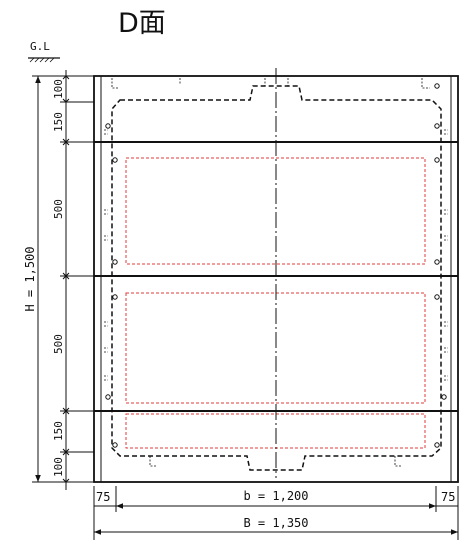 The image size is (475, 548). What do you see at coordinates (40, 46) in the screenshot?
I see `ground-level-label: G.L` at bounding box center [40, 46].